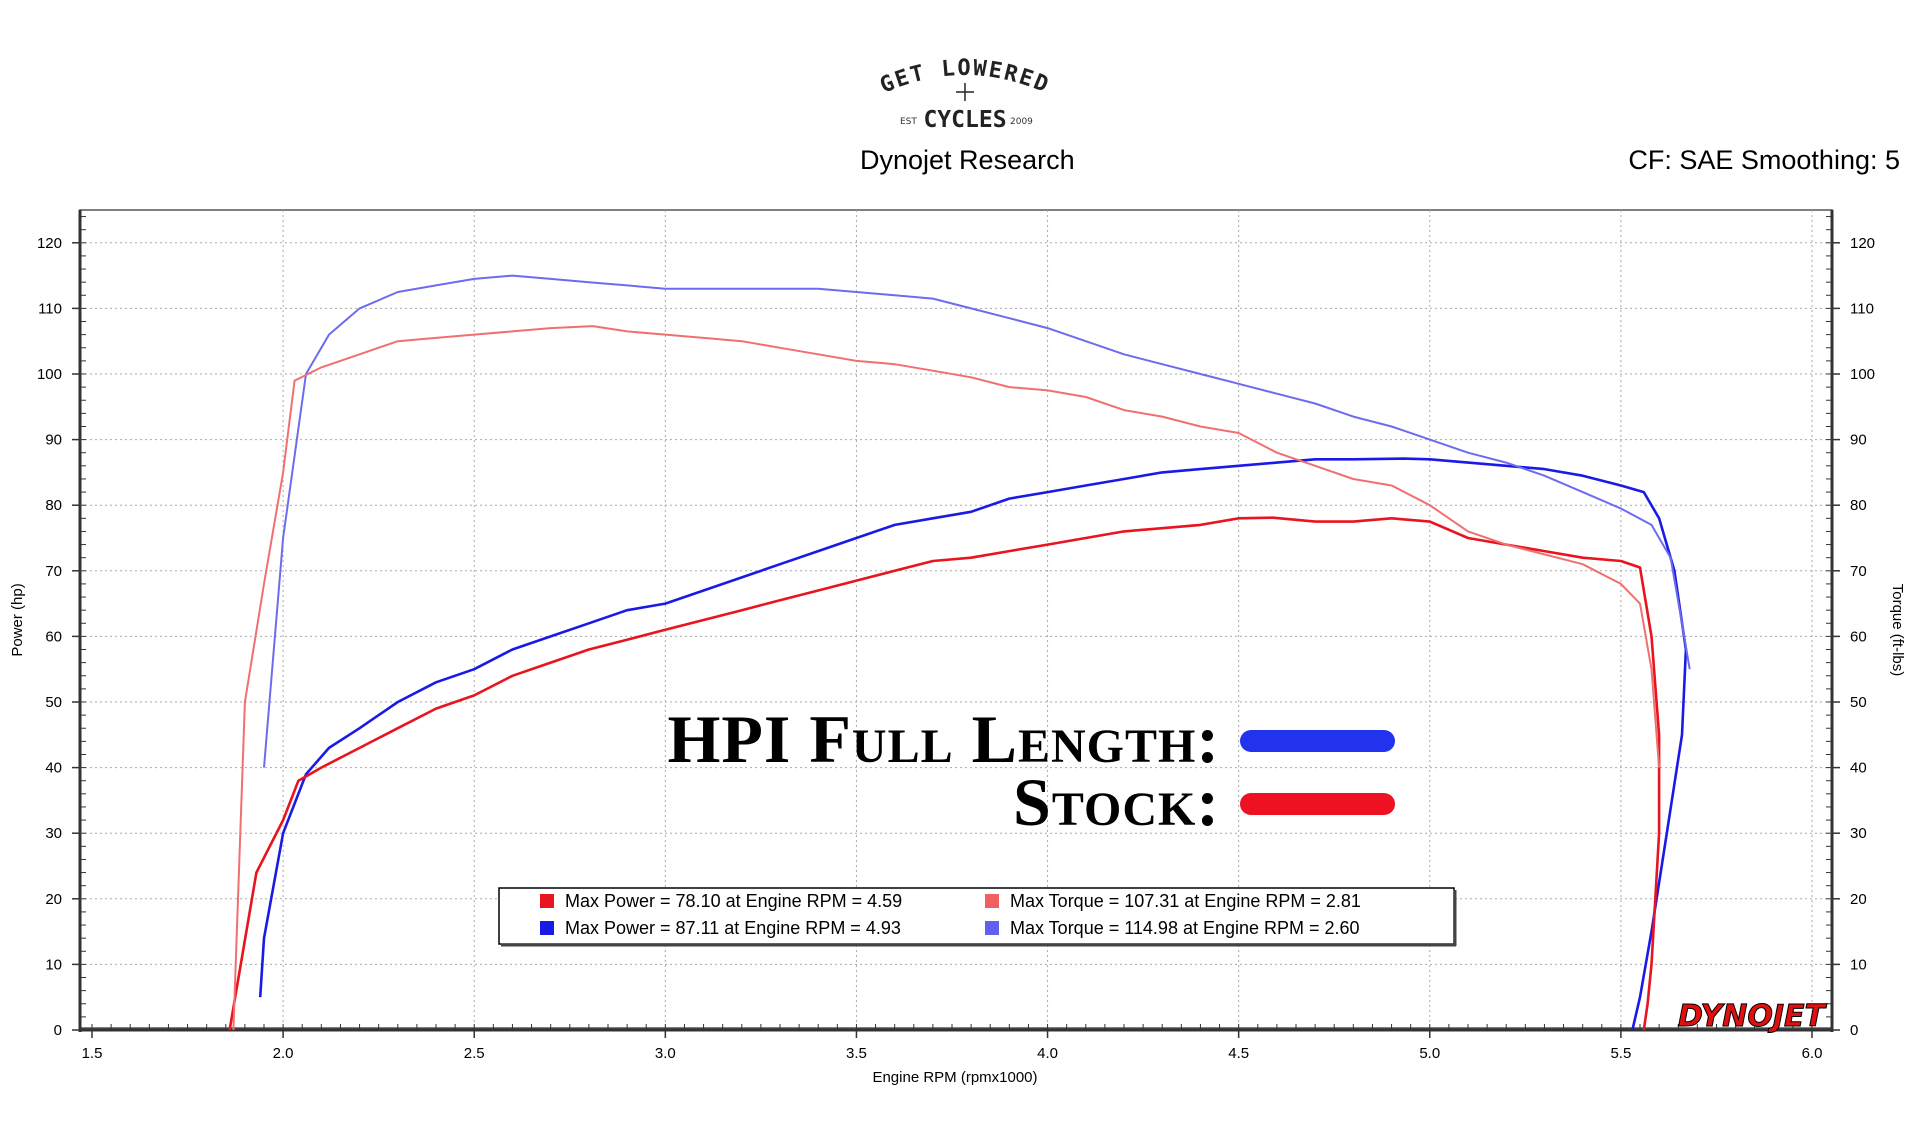 The image size is (1920, 1144). What do you see at coordinates (1858, 702) in the screenshot?
I see `y2-tick-label: 50` at bounding box center [1858, 702].